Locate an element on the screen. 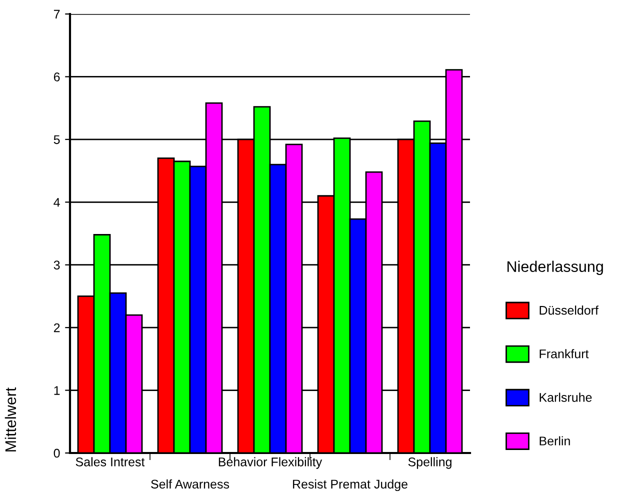  y-tick-label: 1 is located at coordinates (57, 390).